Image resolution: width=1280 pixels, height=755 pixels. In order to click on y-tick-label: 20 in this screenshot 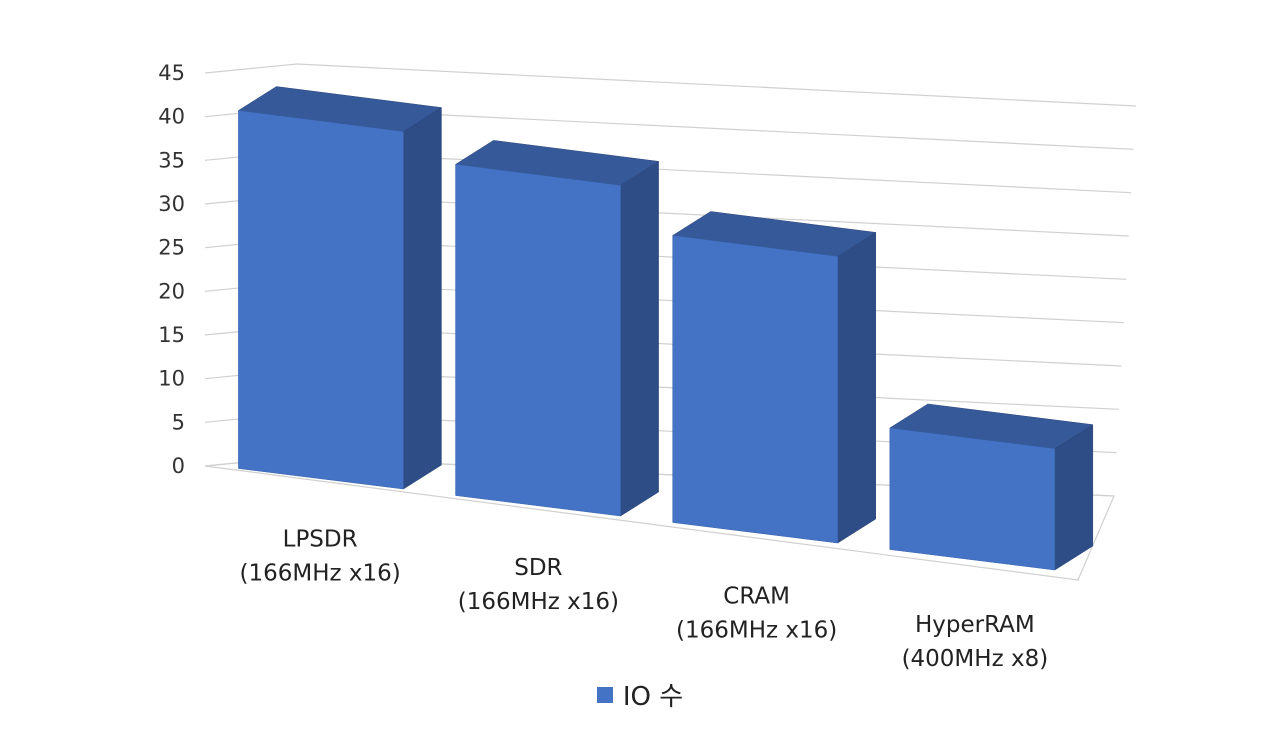, I will do `click(171, 291)`.